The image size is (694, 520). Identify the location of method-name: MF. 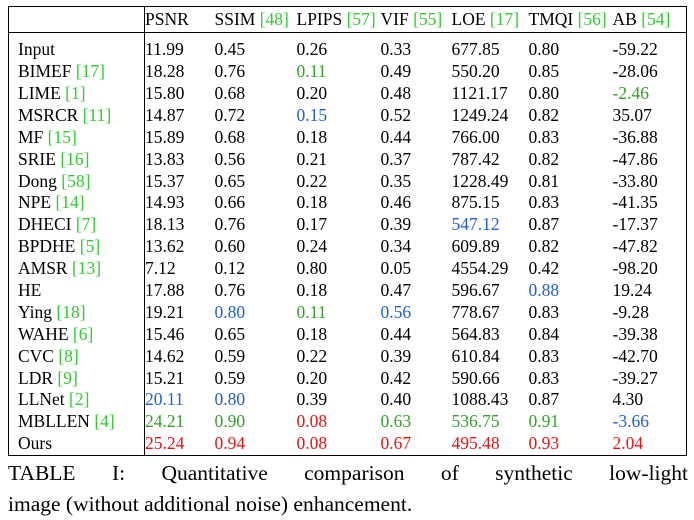
(33, 136).